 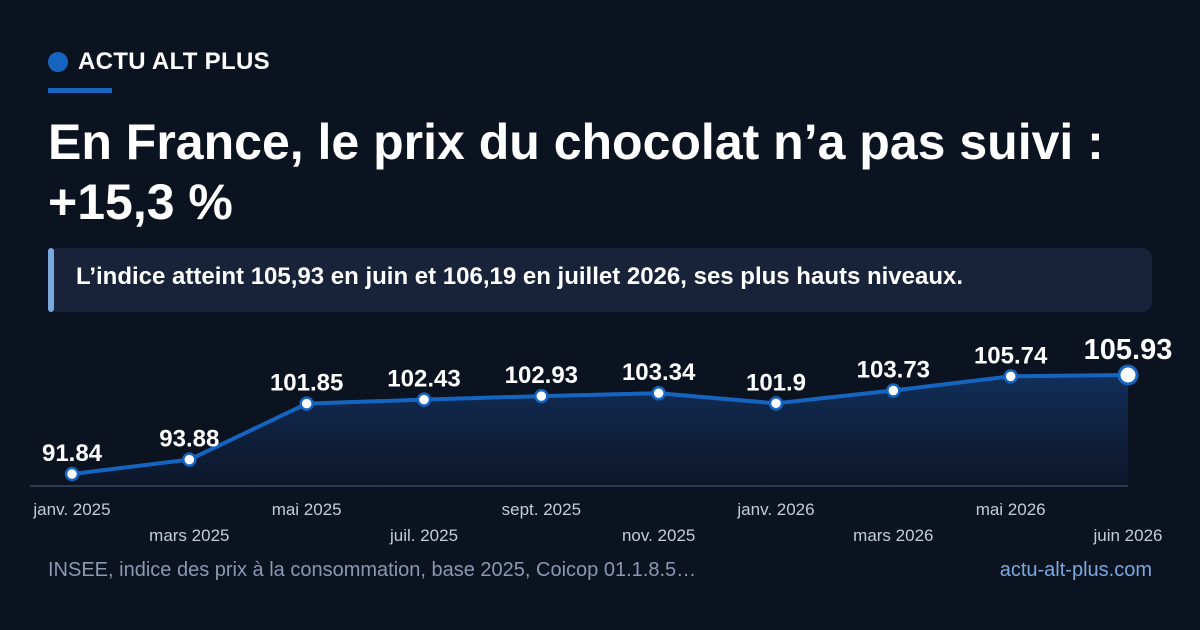 What do you see at coordinates (658, 535) in the screenshot?
I see `x-tick-label: nov. 2025` at bounding box center [658, 535].